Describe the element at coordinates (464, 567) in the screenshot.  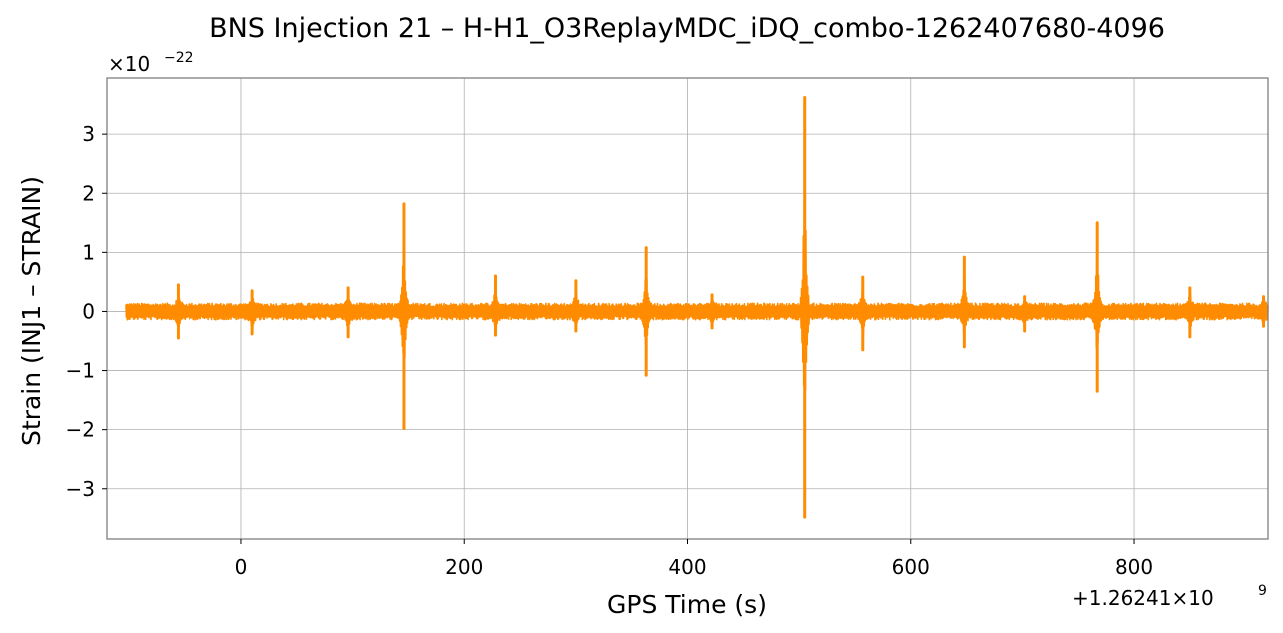
I see `x-tick-label: 200` at that location.